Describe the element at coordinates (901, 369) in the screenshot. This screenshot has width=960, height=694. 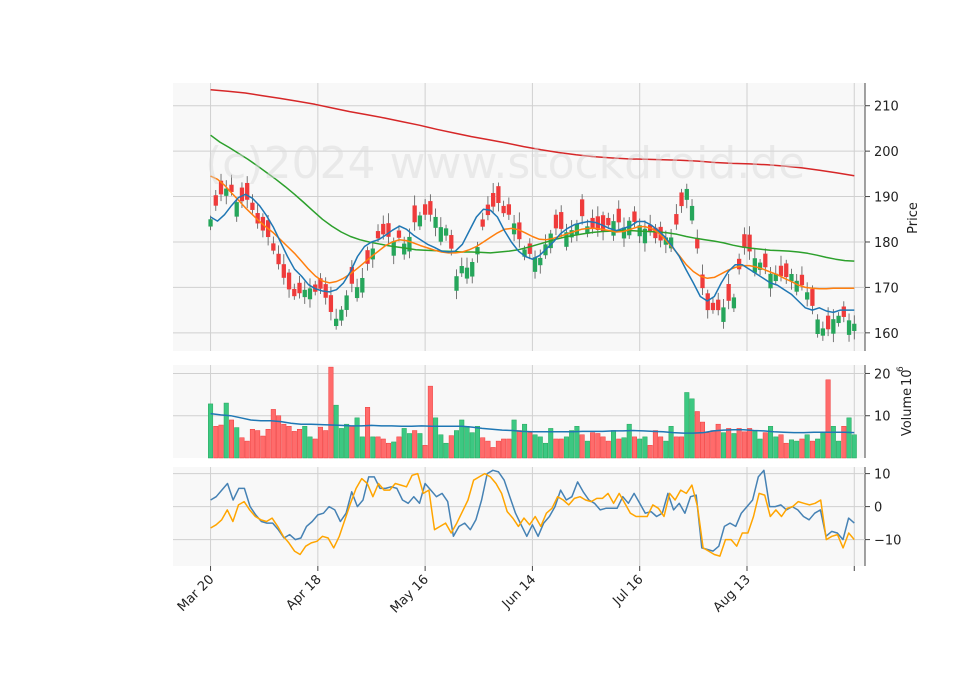
I see `volume-exponent-power: 6` at that location.